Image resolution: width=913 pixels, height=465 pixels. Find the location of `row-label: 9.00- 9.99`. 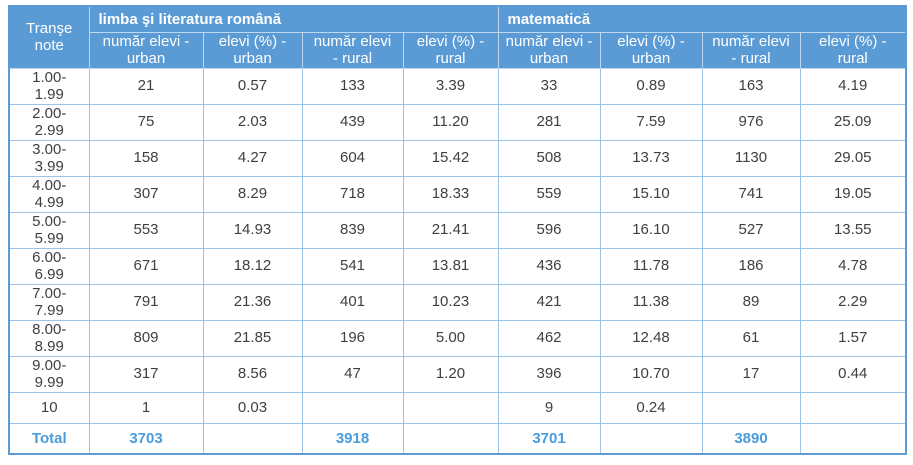

row-label: 9.00- 9.99 is located at coordinates (49, 374).